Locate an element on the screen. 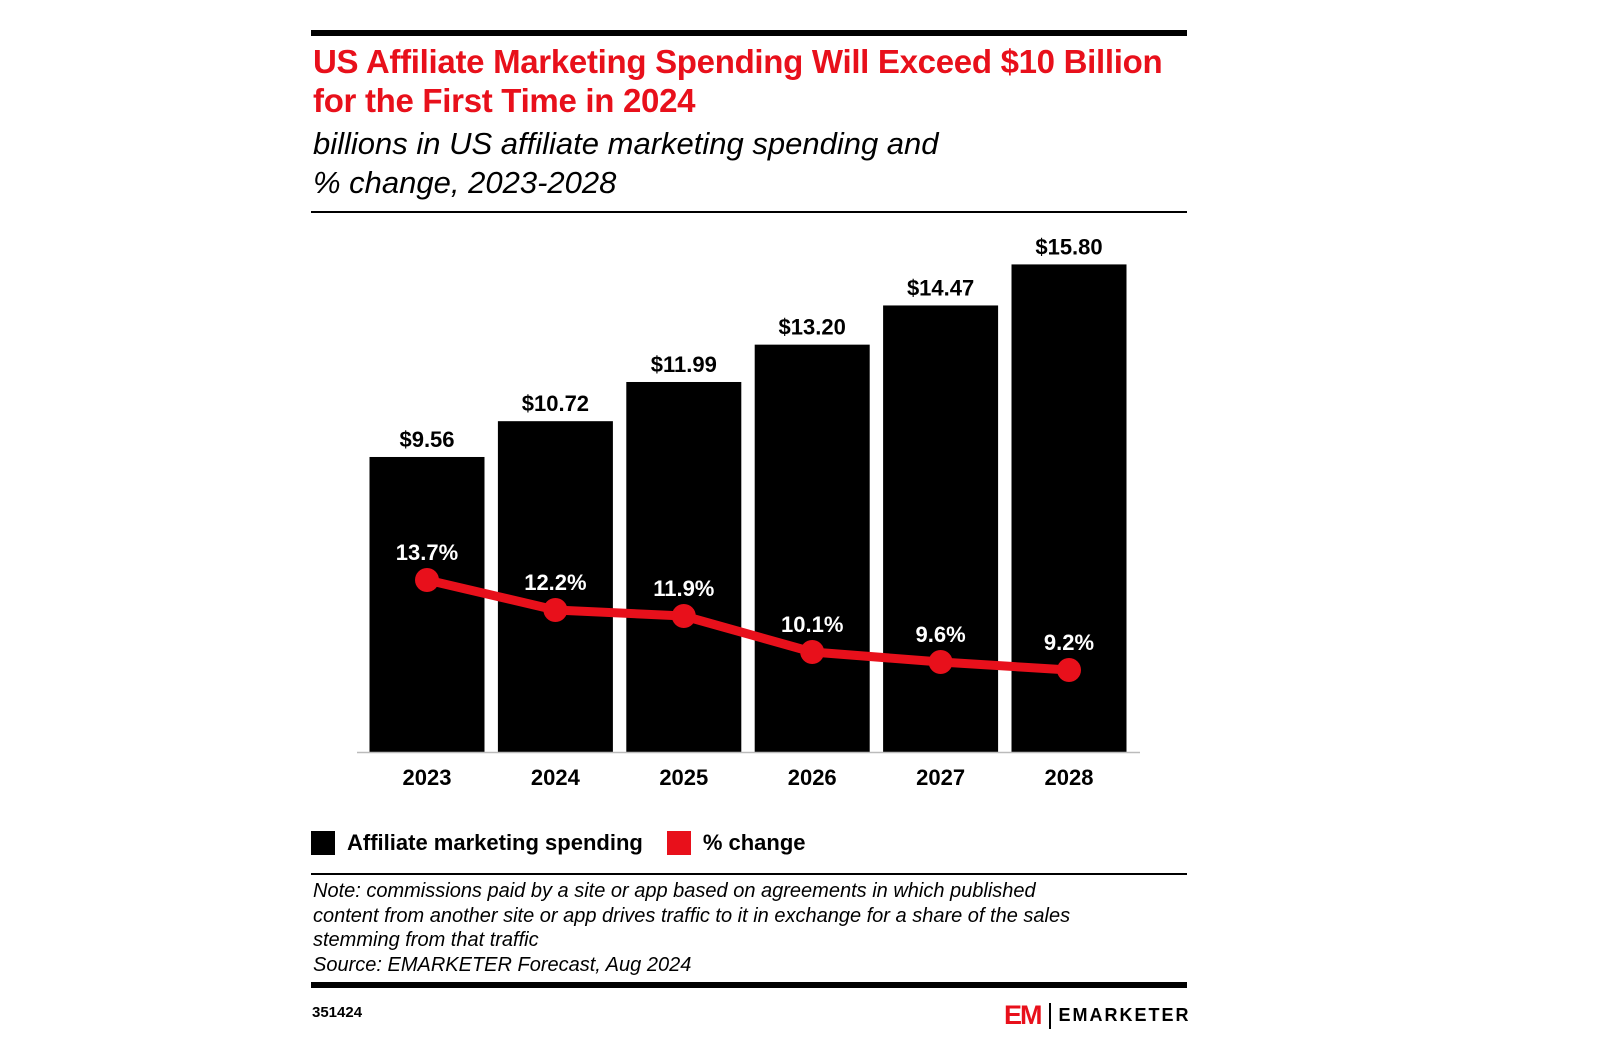 The height and width of the screenshot is (1060, 1600). change-point-2028 is located at coordinates (1069, 670).